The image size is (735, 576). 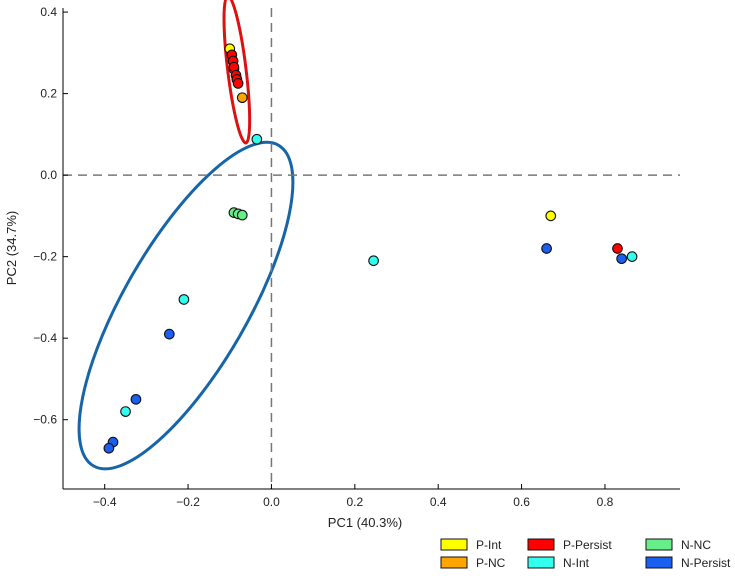 What do you see at coordinates (45, 257) in the screenshot?
I see `y-tick-label: −0.2` at bounding box center [45, 257].